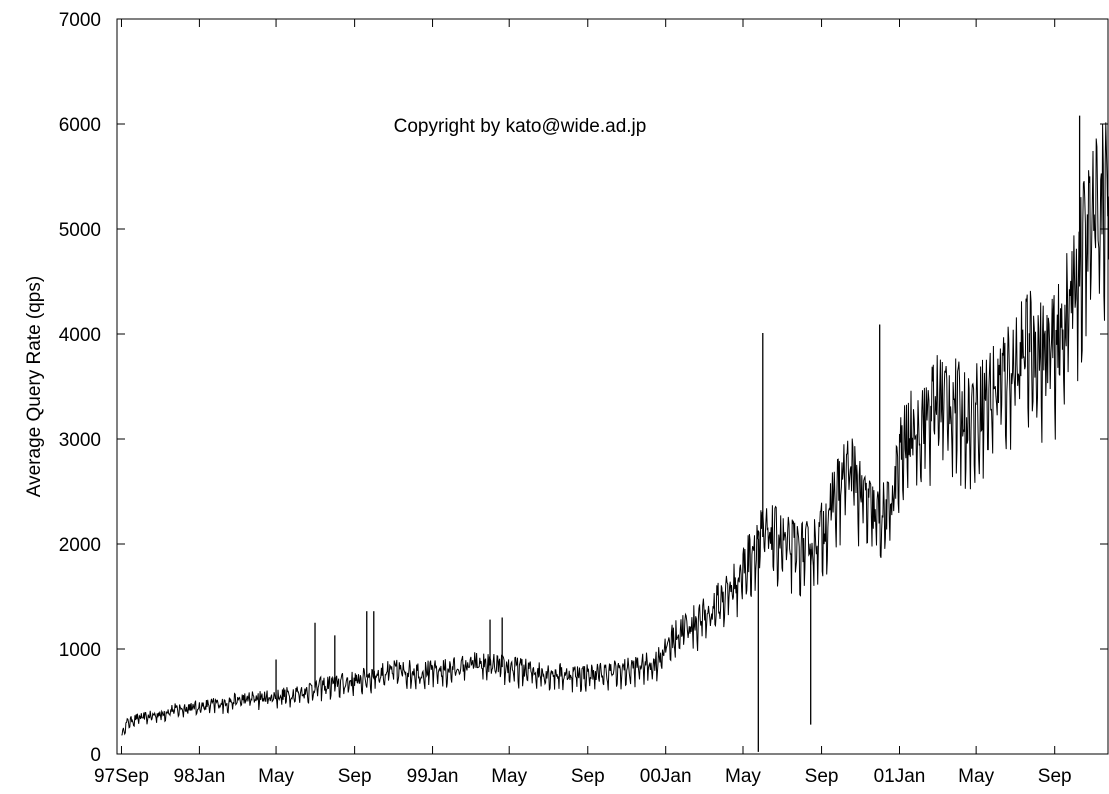 This screenshot has width=1109, height=794. What do you see at coordinates (80, 125) in the screenshot?
I see `y-tick-label: 6000` at bounding box center [80, 125].